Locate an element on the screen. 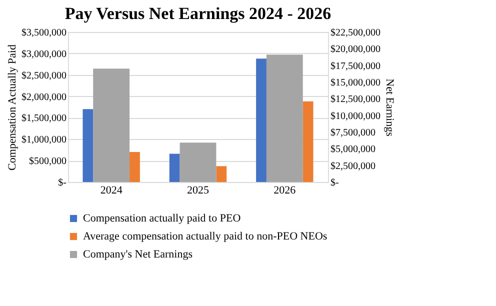 This screenshot has width=496, height=306. y2-tick-label: $7,500,000 is located at coordinates (353, 133).